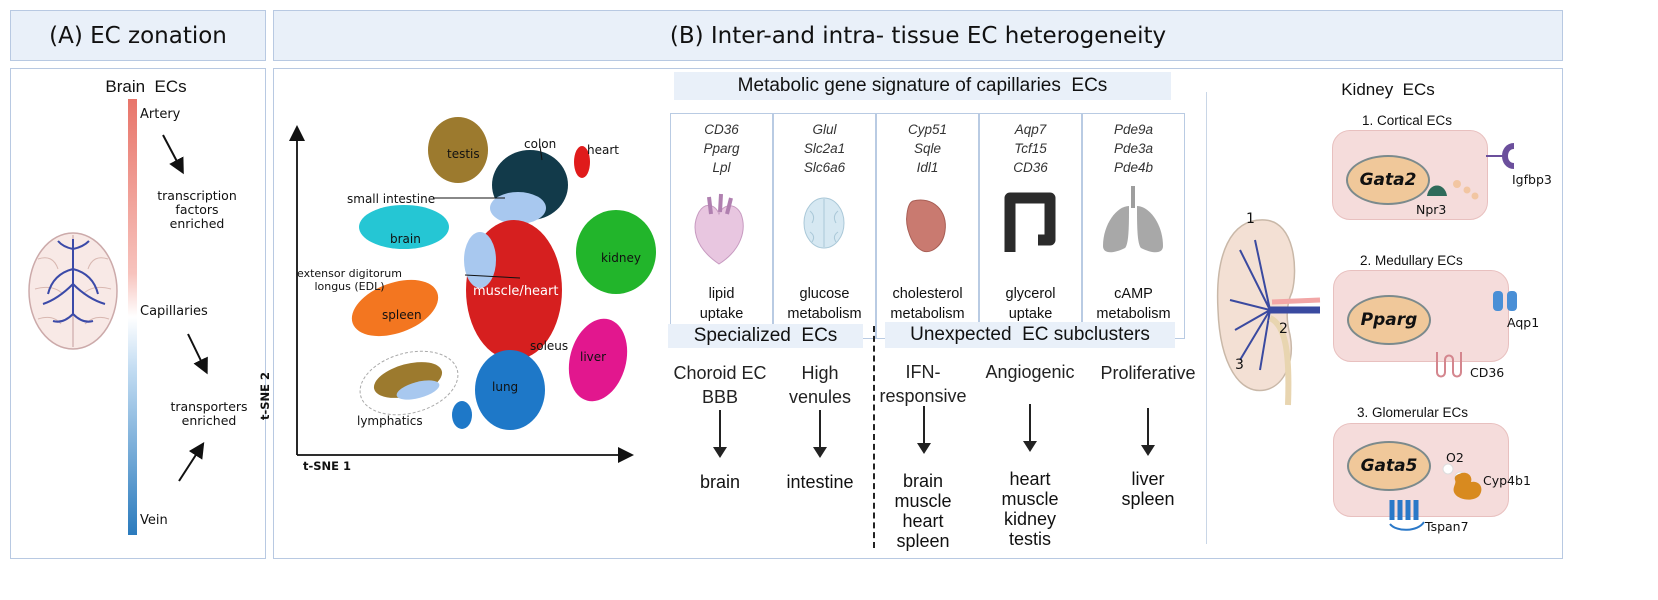 The width and height of the screenshot is (1658, 600). I want to click on arrow-ifn, so click(924, 430).